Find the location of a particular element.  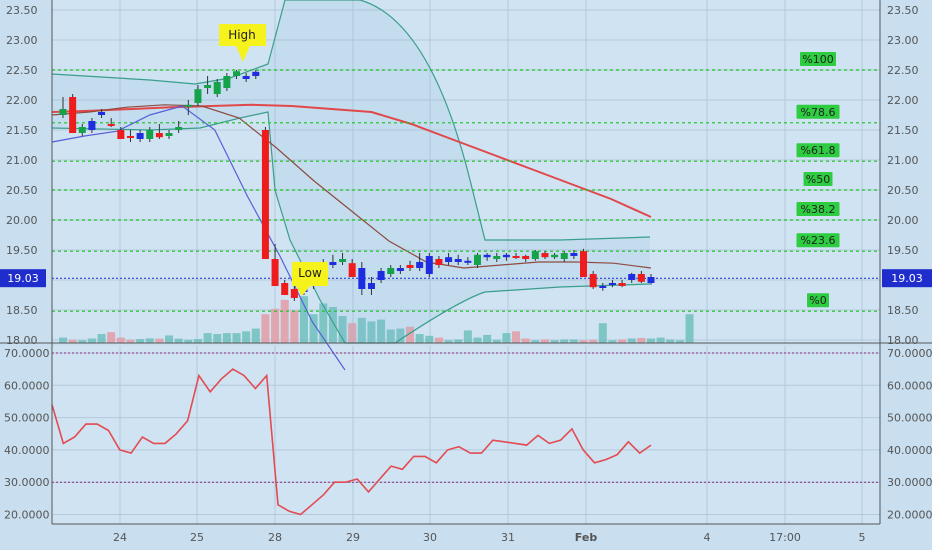

price-tick-right: 23.50 is located at coordinates (903, 10).